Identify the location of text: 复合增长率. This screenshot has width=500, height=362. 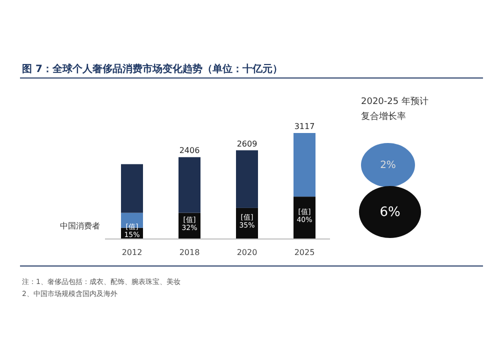
(383, 116).